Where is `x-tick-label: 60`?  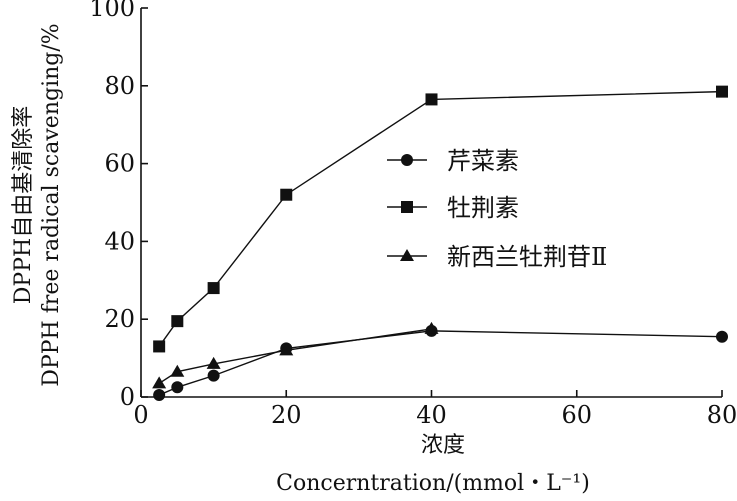 x-tick-label: 60 is located at coordinates (576, 415).